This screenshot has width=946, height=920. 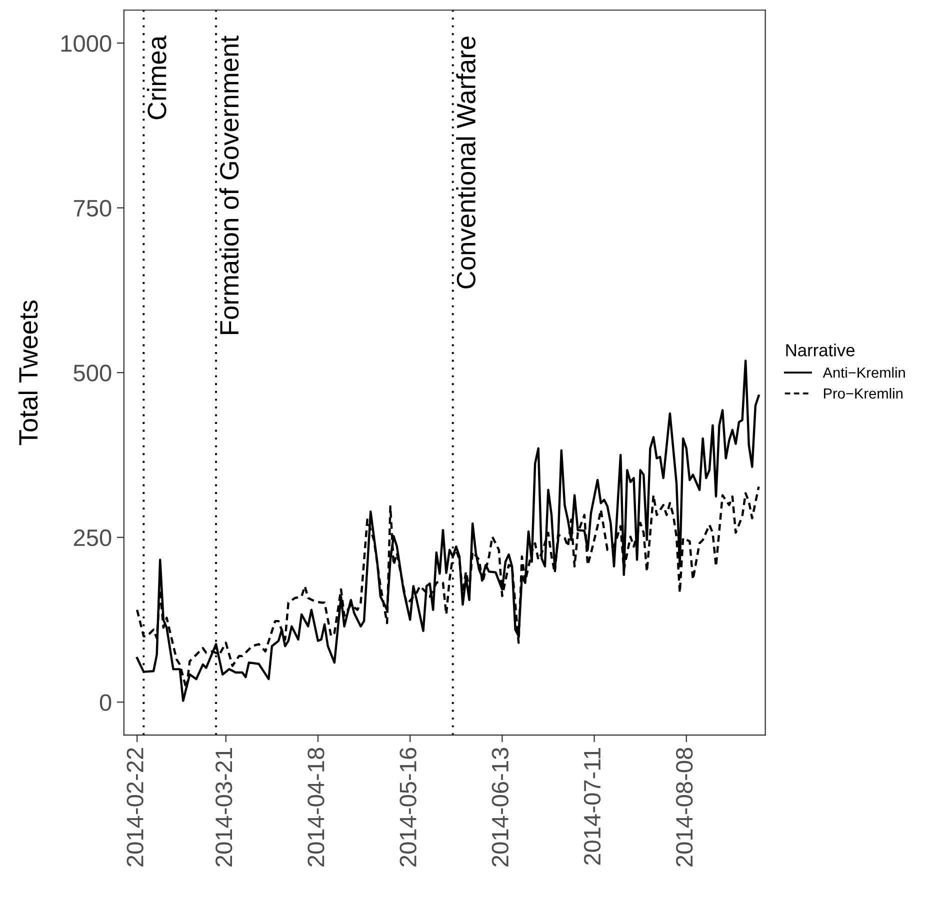 I want to click on ref-line-label: Conventional Warfare, so click(x=466, y=162).